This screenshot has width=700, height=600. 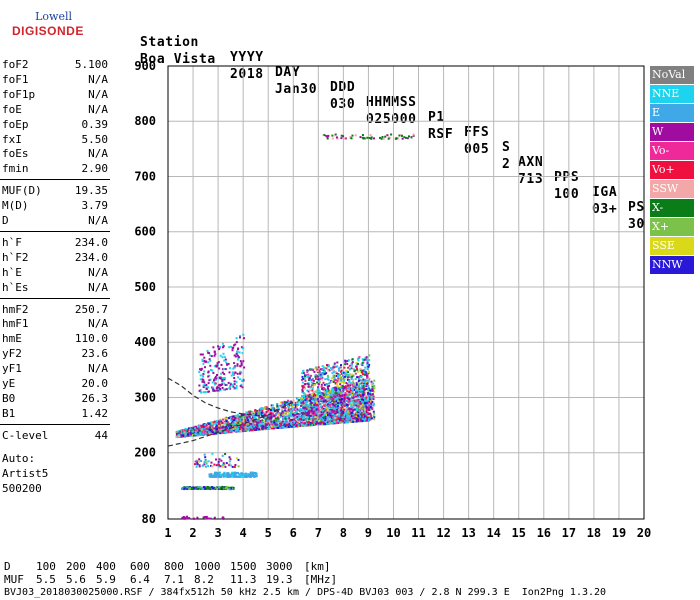 What do you see at coordinates (98, 272) in the screenshot?
I see `parameter-value: N/A` at bounding box center [98, 272].